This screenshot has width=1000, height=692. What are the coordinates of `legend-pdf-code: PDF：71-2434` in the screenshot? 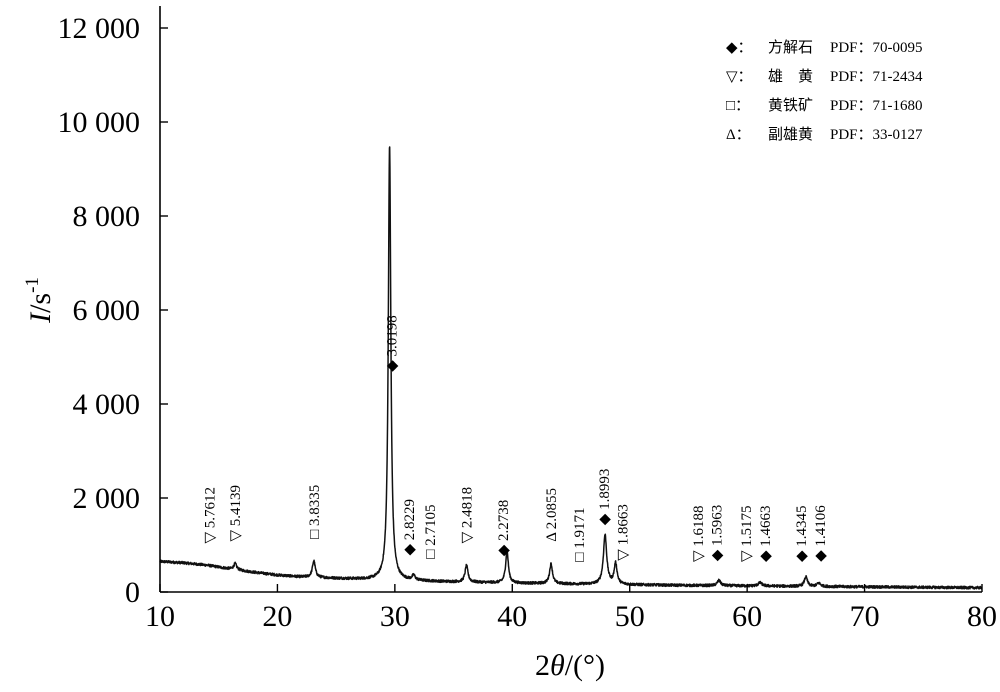 It's located at (876, 77).